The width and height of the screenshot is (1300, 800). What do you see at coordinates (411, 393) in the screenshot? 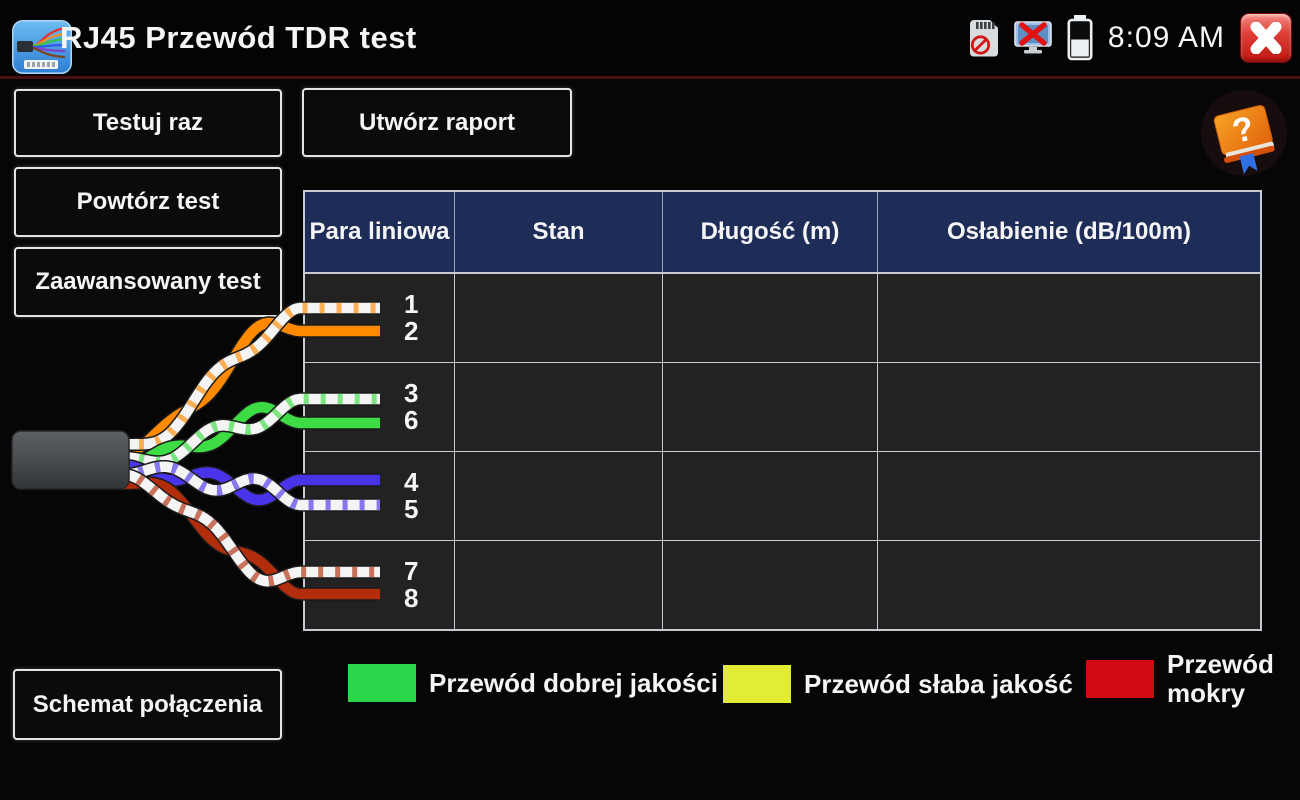
I see `pair-number: 3` at bounding box center [411, 393].